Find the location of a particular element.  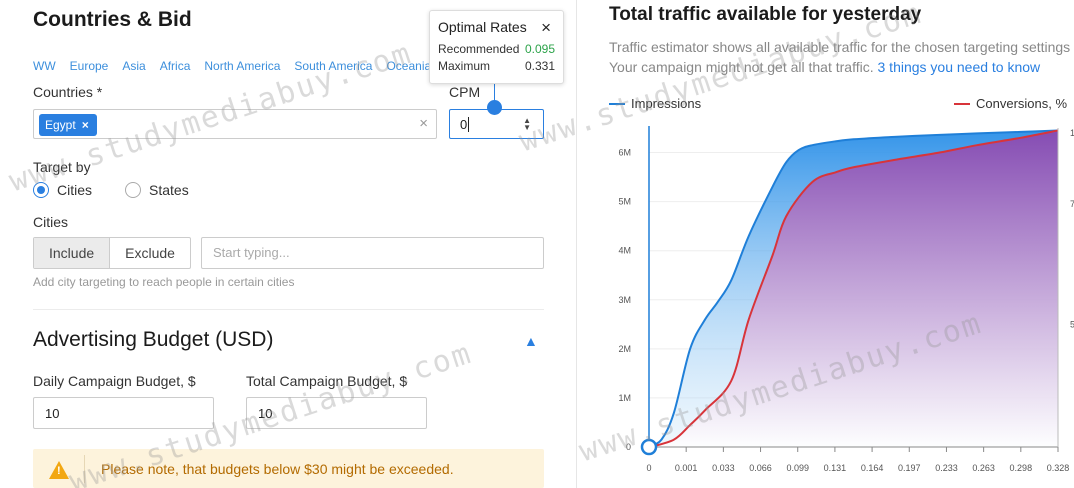

legend-impressions: Impressions is located at coordinates (655, 103).